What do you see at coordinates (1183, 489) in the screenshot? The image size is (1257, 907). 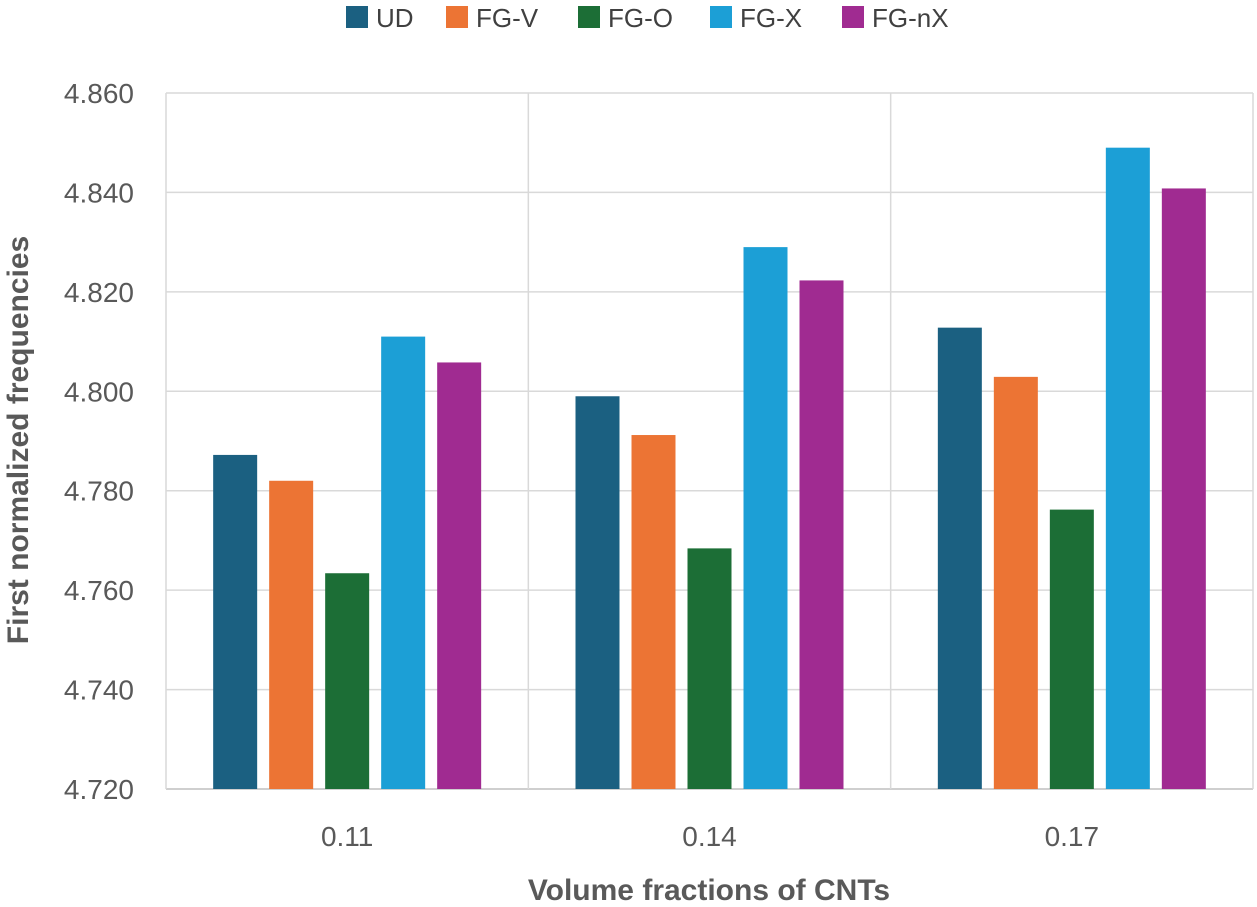 I see `bar-fg-nx-0.17` at bounding box center [1183, 489].